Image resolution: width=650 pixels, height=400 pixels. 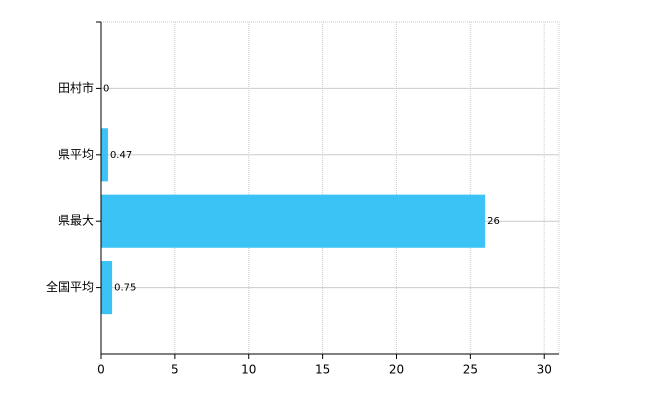 I want to click on y-tick-label: 田村市, so click(x=76, y=87).